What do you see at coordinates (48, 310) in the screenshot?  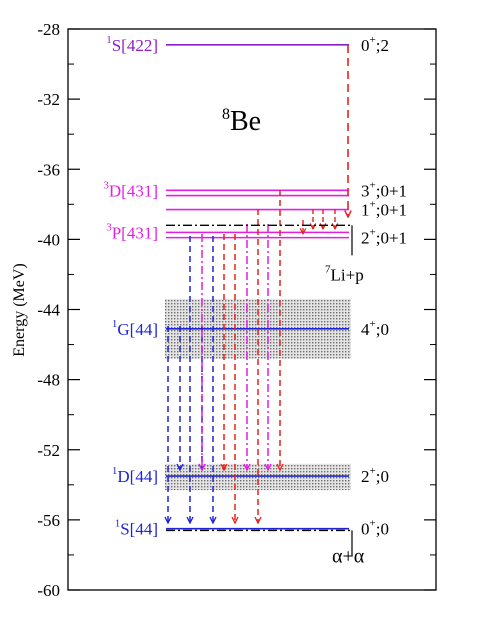 I see `tick-label: -44` at bounding box center [48, 310].